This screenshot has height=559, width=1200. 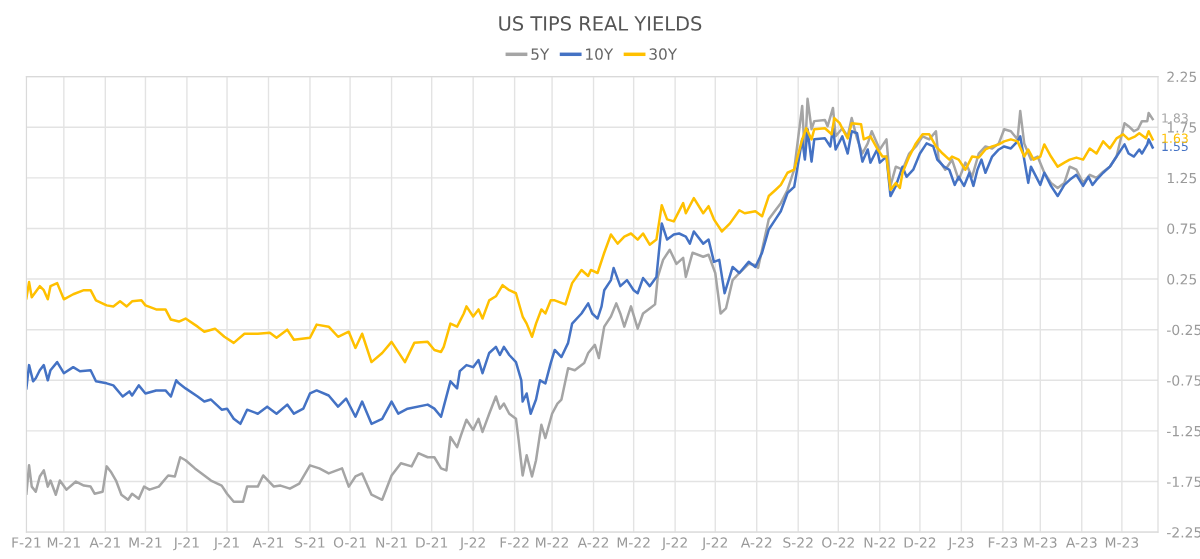 I want to click on y-tick-label: 0.75, so click(x=1182, y=228).